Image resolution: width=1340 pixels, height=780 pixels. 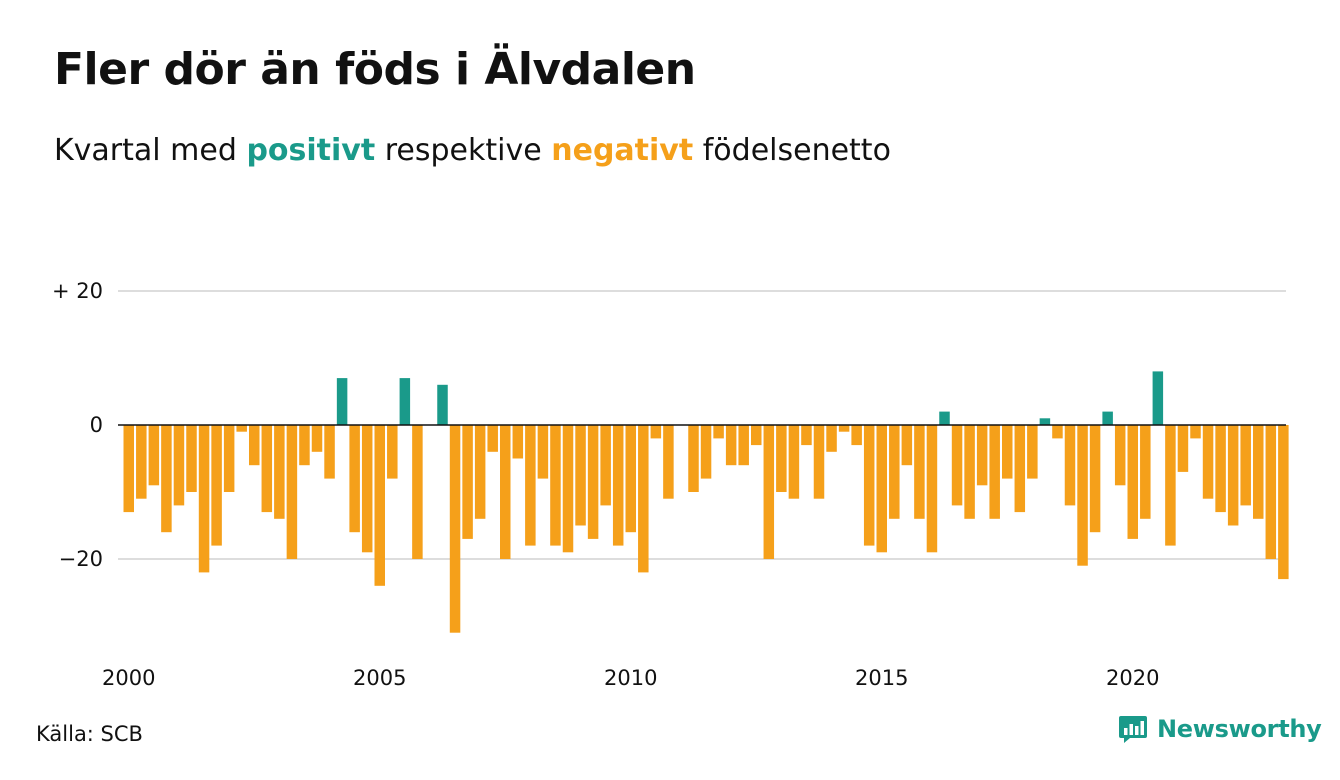 I want to click on brand-name: Newsworthy, so click(x=1239, y=729).